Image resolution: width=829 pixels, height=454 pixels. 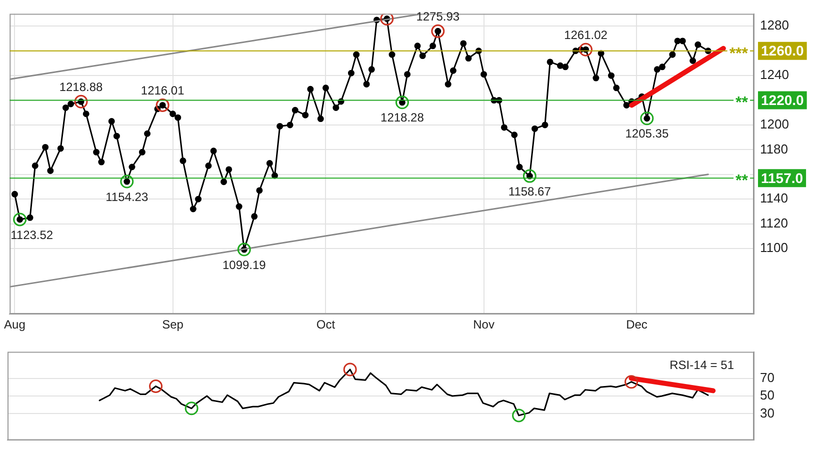 What do you see at coordinates (774, 124) in the screenshot?
I see `y-tick-label: 1200` at bounding box center [774, 124].